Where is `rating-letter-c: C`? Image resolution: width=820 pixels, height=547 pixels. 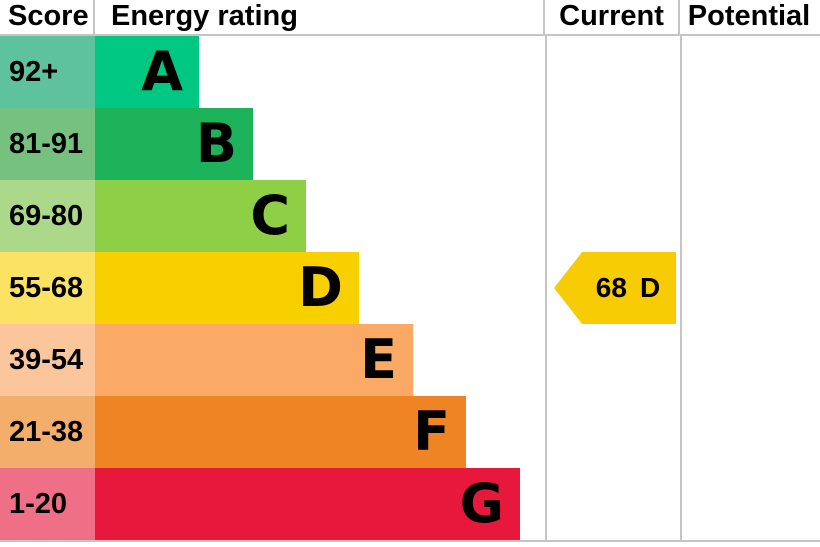
rating-letter-c: C is located at coordinates (270, 215).